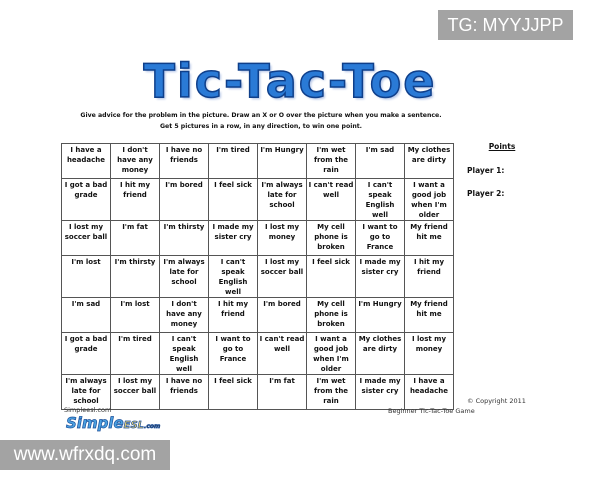 The image size is (600, 480). What do you see at coordinates (88, 410) in the screenshot?
I see `site-name: Simpleesl.com` at bounding box center [88, 410].